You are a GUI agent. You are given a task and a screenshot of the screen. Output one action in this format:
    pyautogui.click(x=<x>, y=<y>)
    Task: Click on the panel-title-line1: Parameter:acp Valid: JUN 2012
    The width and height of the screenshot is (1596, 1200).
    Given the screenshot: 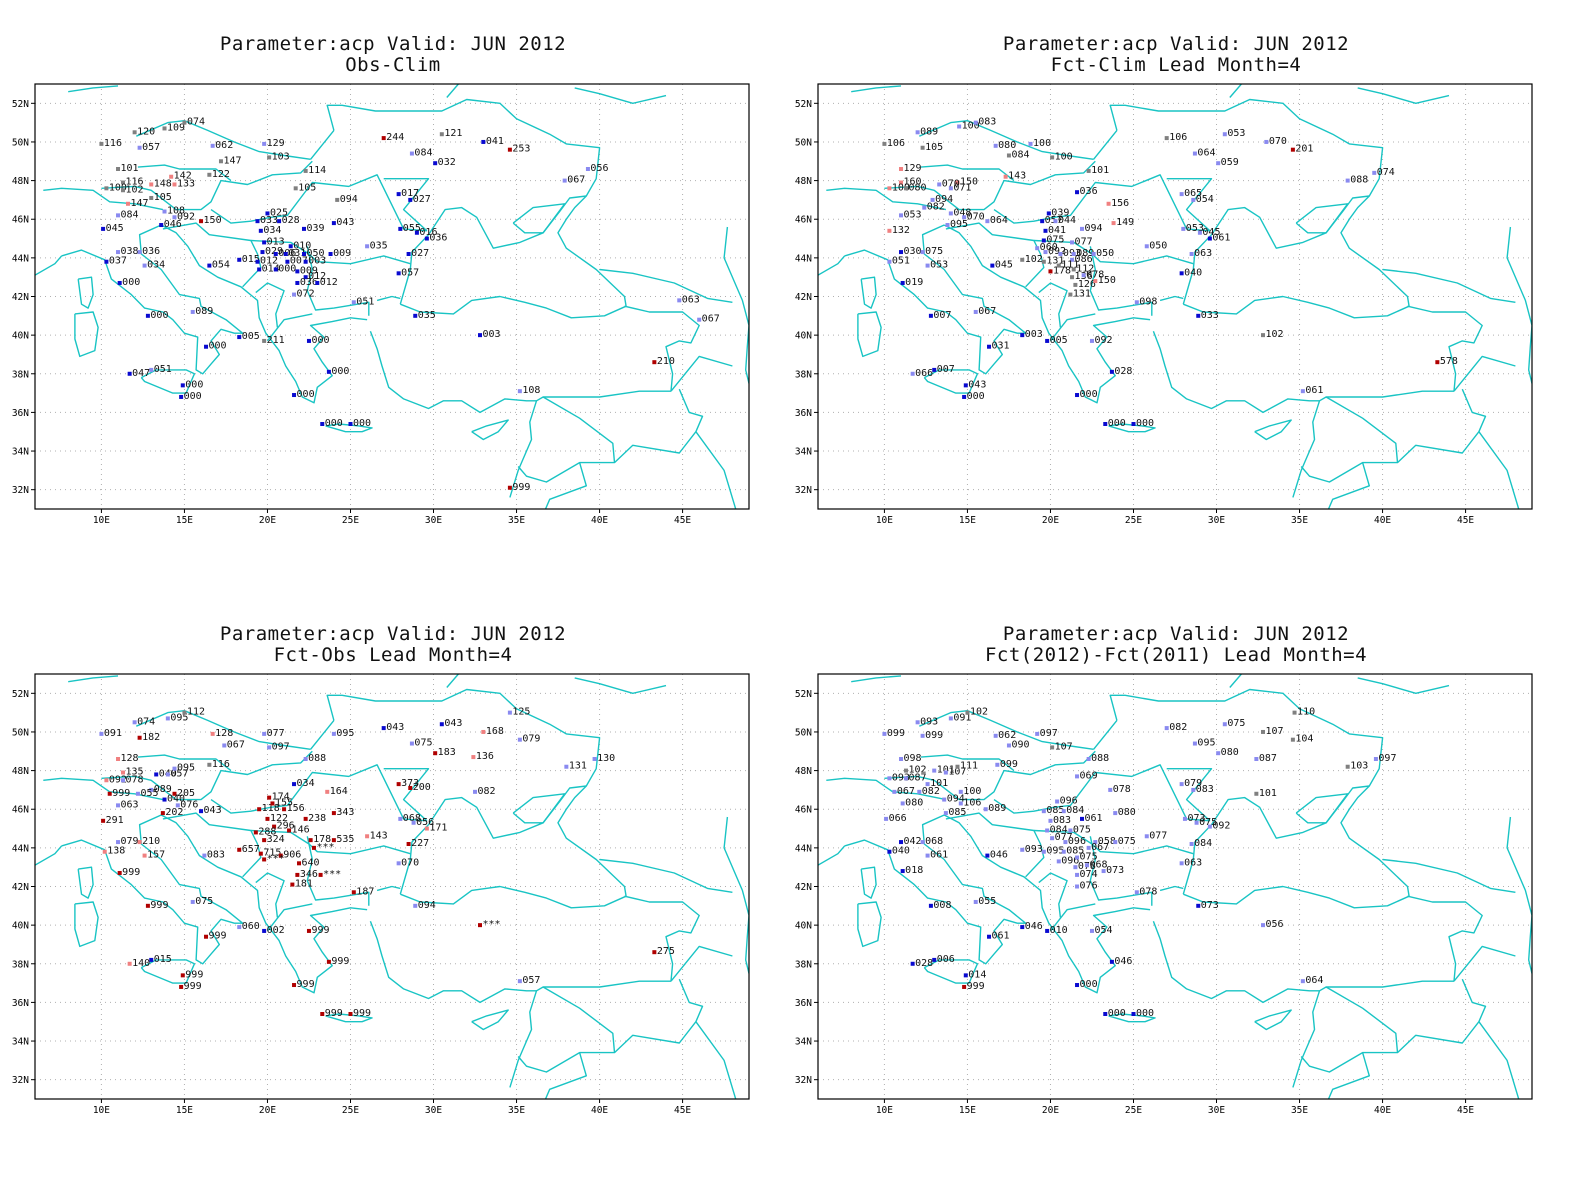 What is the action you would take?
    pyautogui.click(x=393, y=44)
    